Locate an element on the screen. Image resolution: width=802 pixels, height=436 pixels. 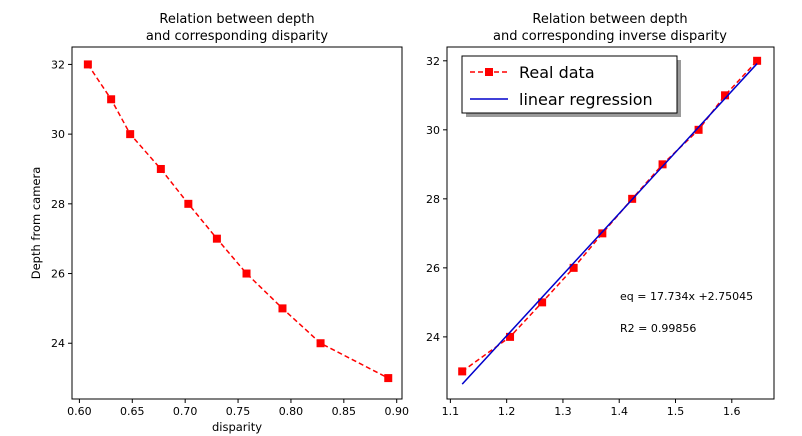
legend: Real data linear regression is located at coordinates (571, 86).